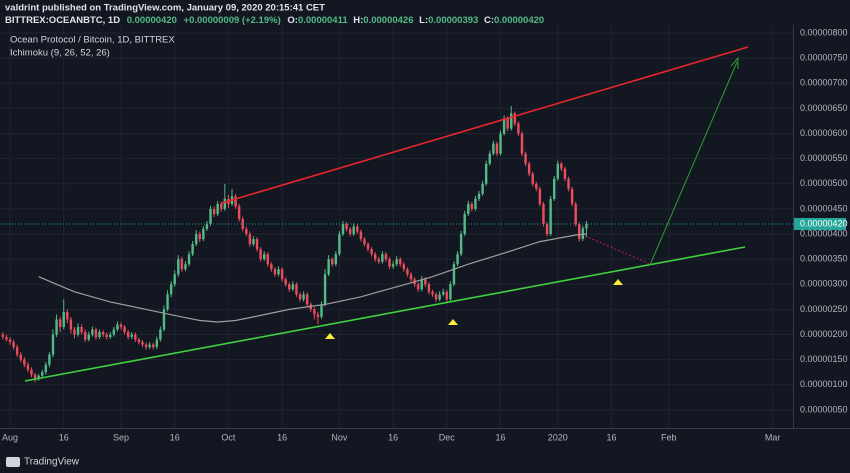 This screenshot has height=473, width=850. What do you see at coordinates (558, 437) in the screenshot?
I see `x-tick-label: 2020` at bounding box center [558, 437].